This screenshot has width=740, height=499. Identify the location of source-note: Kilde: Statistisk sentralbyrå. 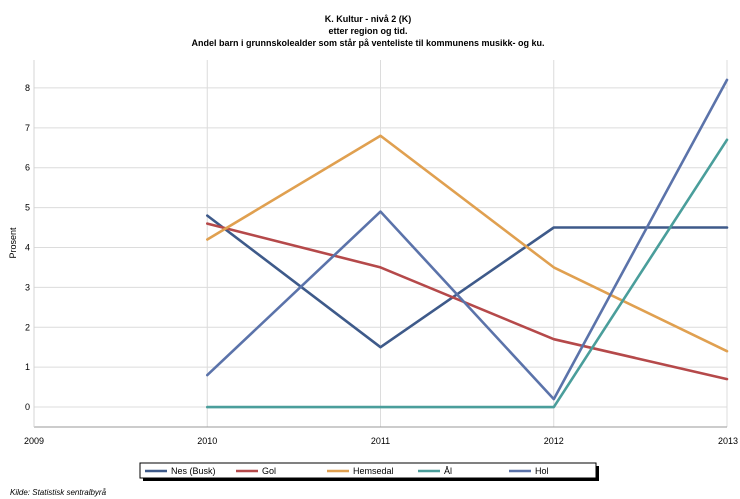
(58, 492).